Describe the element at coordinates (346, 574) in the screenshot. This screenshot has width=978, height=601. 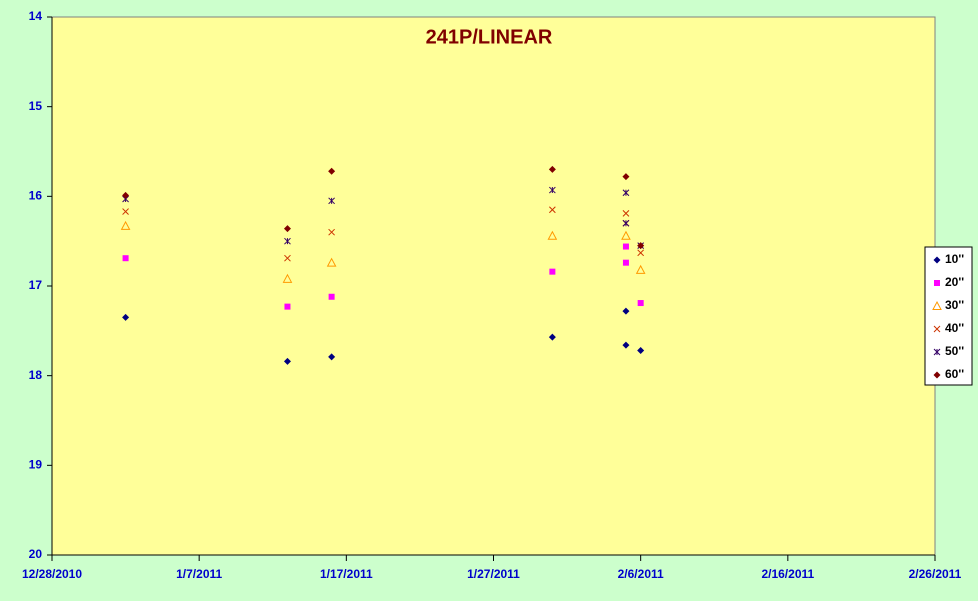
I see `x-tick-label: 1/17/2011` at that location.